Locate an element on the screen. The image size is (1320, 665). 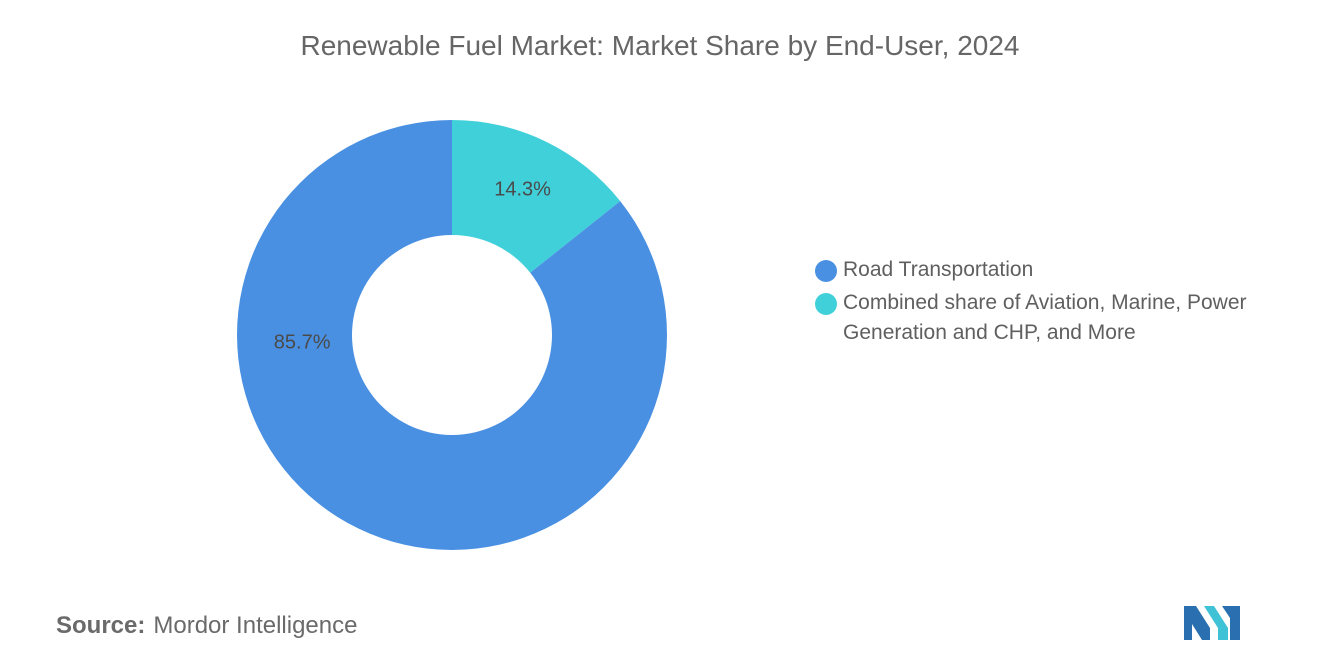
donut-slice-label-0: 14.3% is located at coordinates (522, 190).